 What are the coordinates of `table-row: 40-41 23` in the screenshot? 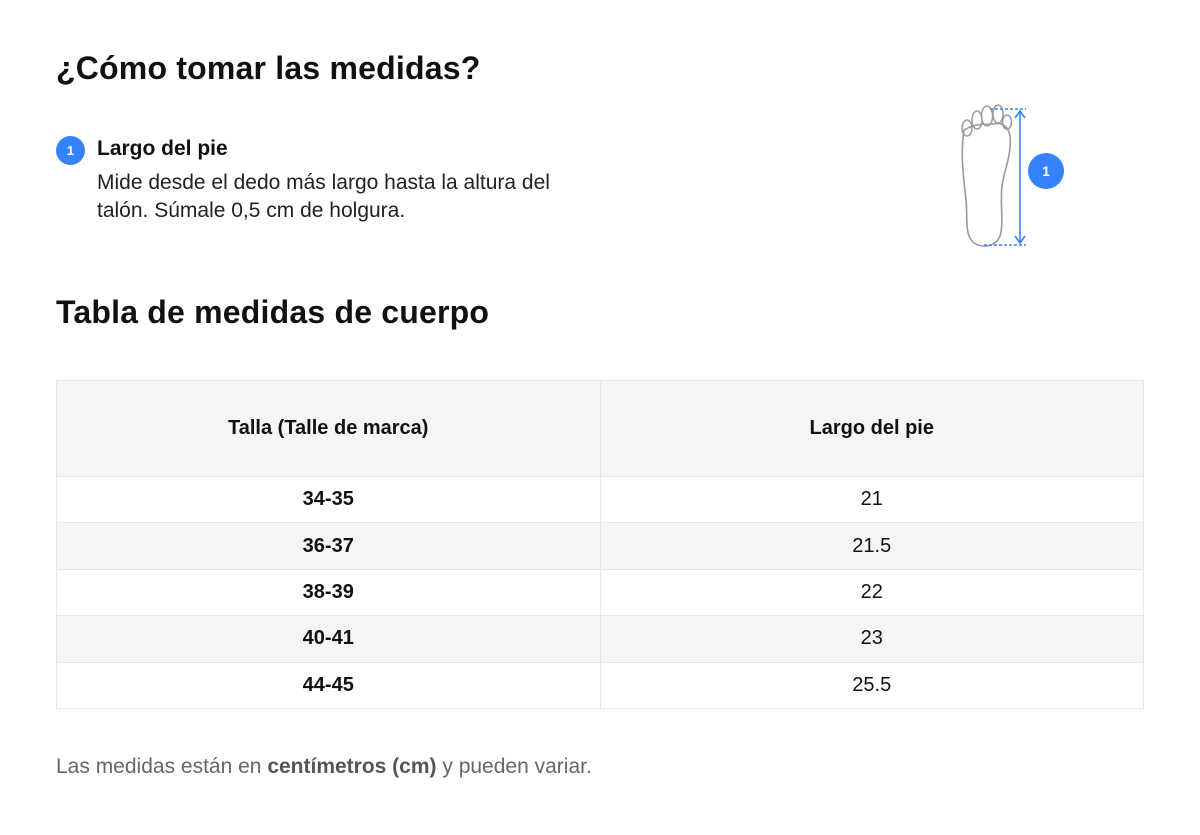 It's located at (600, 639).